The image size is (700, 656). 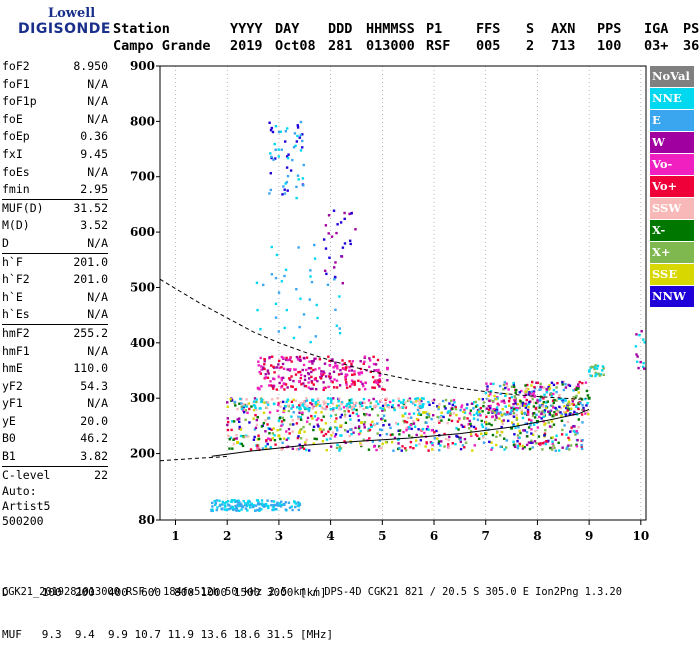 What do you see at coordinates (287, 29) in the screenshot?
I see `header-label: DAY` at bounding box center [287, 29].